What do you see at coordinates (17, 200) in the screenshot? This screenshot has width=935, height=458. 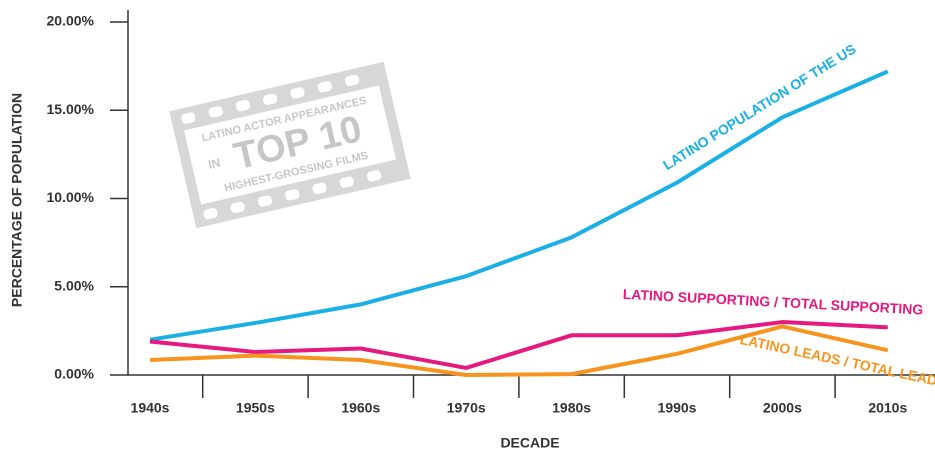 I see `y-axis-label: PERCENTAGE OF POPULATION` at bounding box center [17, 200].